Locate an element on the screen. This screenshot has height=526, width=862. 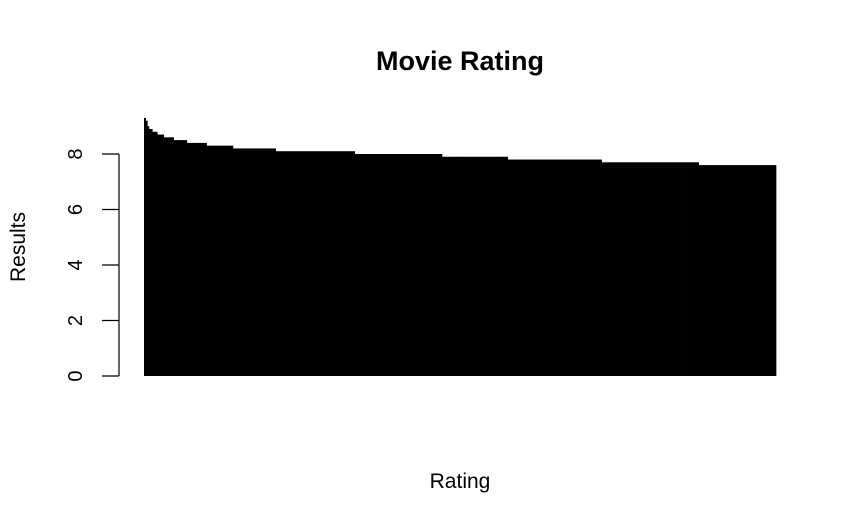
y-tick-label: 4 is located at coordinates (76, 264).